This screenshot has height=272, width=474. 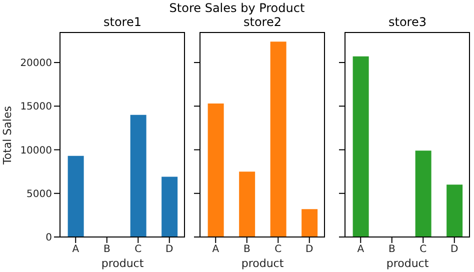 What do you see at coordinates (7, 136) in the screenshot?
I see `y-axis-title: Total Sales` at bounding box center [7, 136].